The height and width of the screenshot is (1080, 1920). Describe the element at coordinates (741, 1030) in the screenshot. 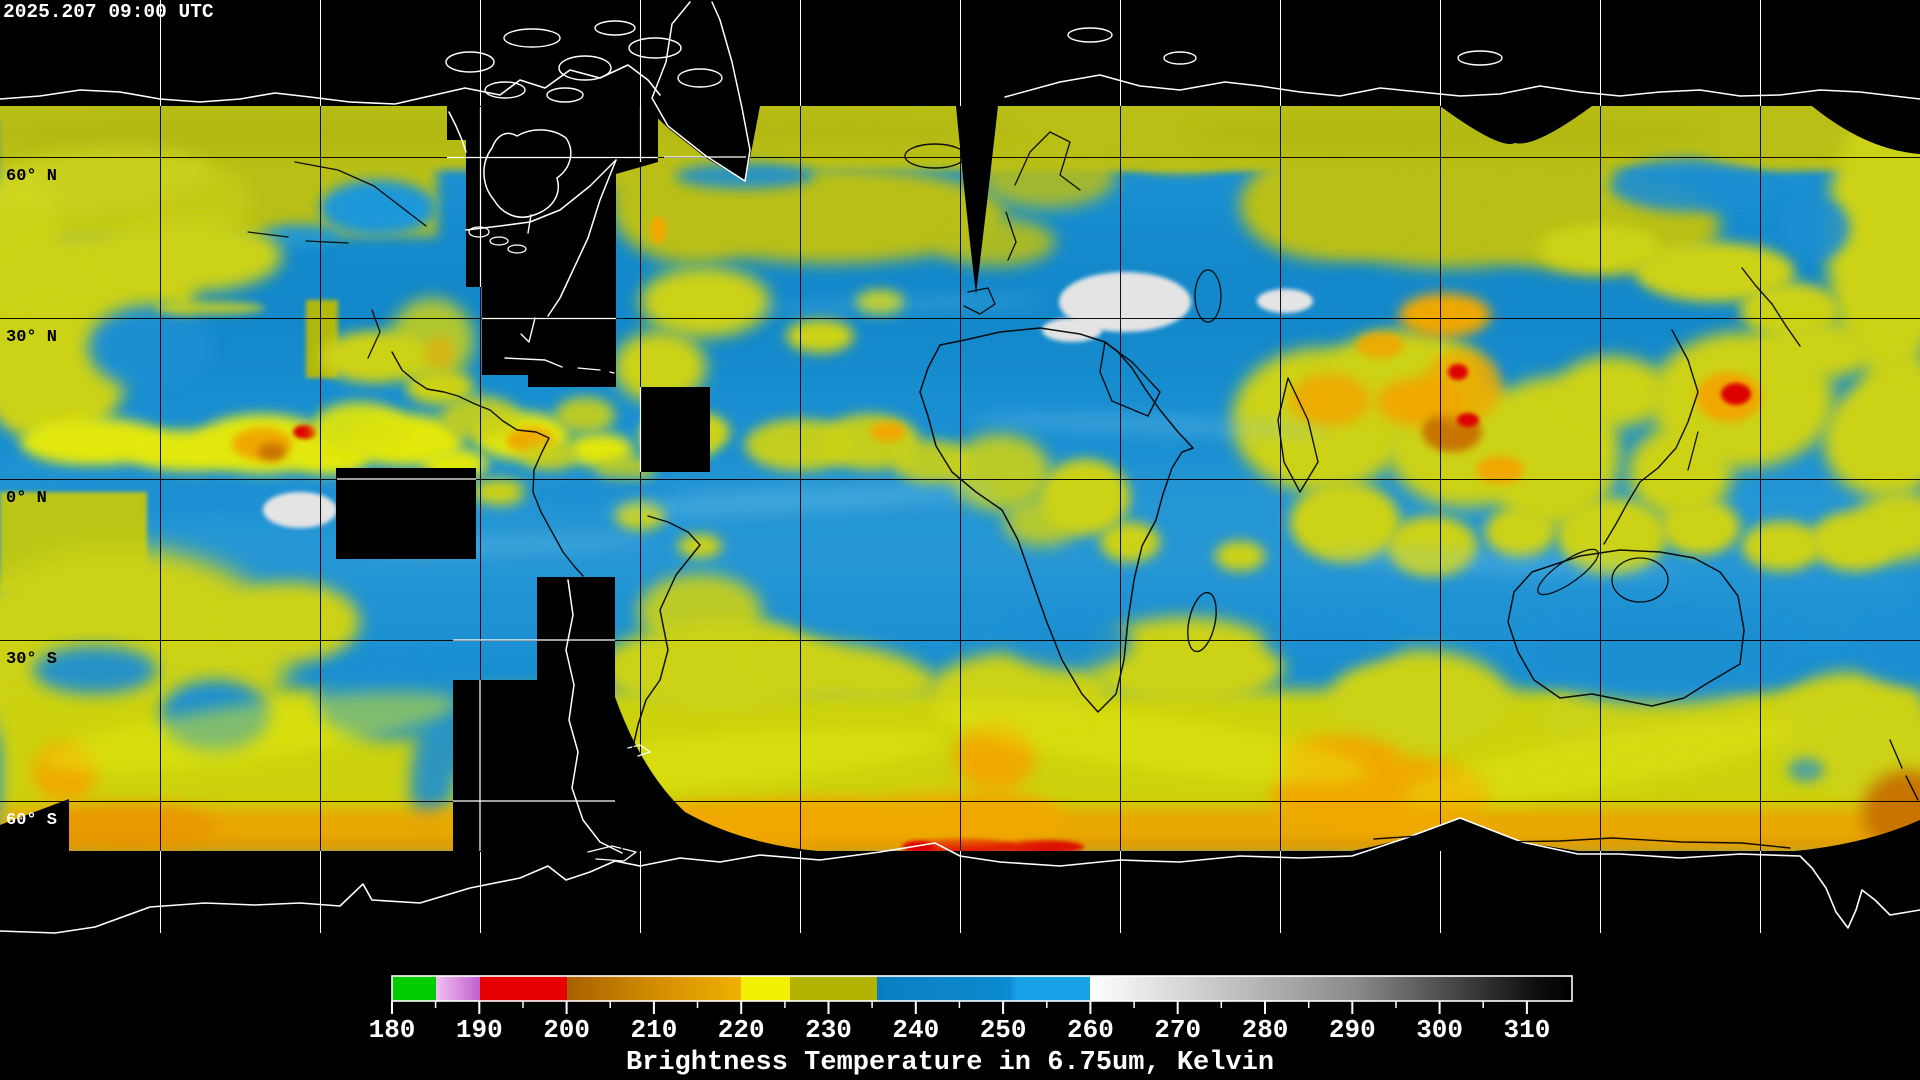

I see `svg-text: 220` at that location.